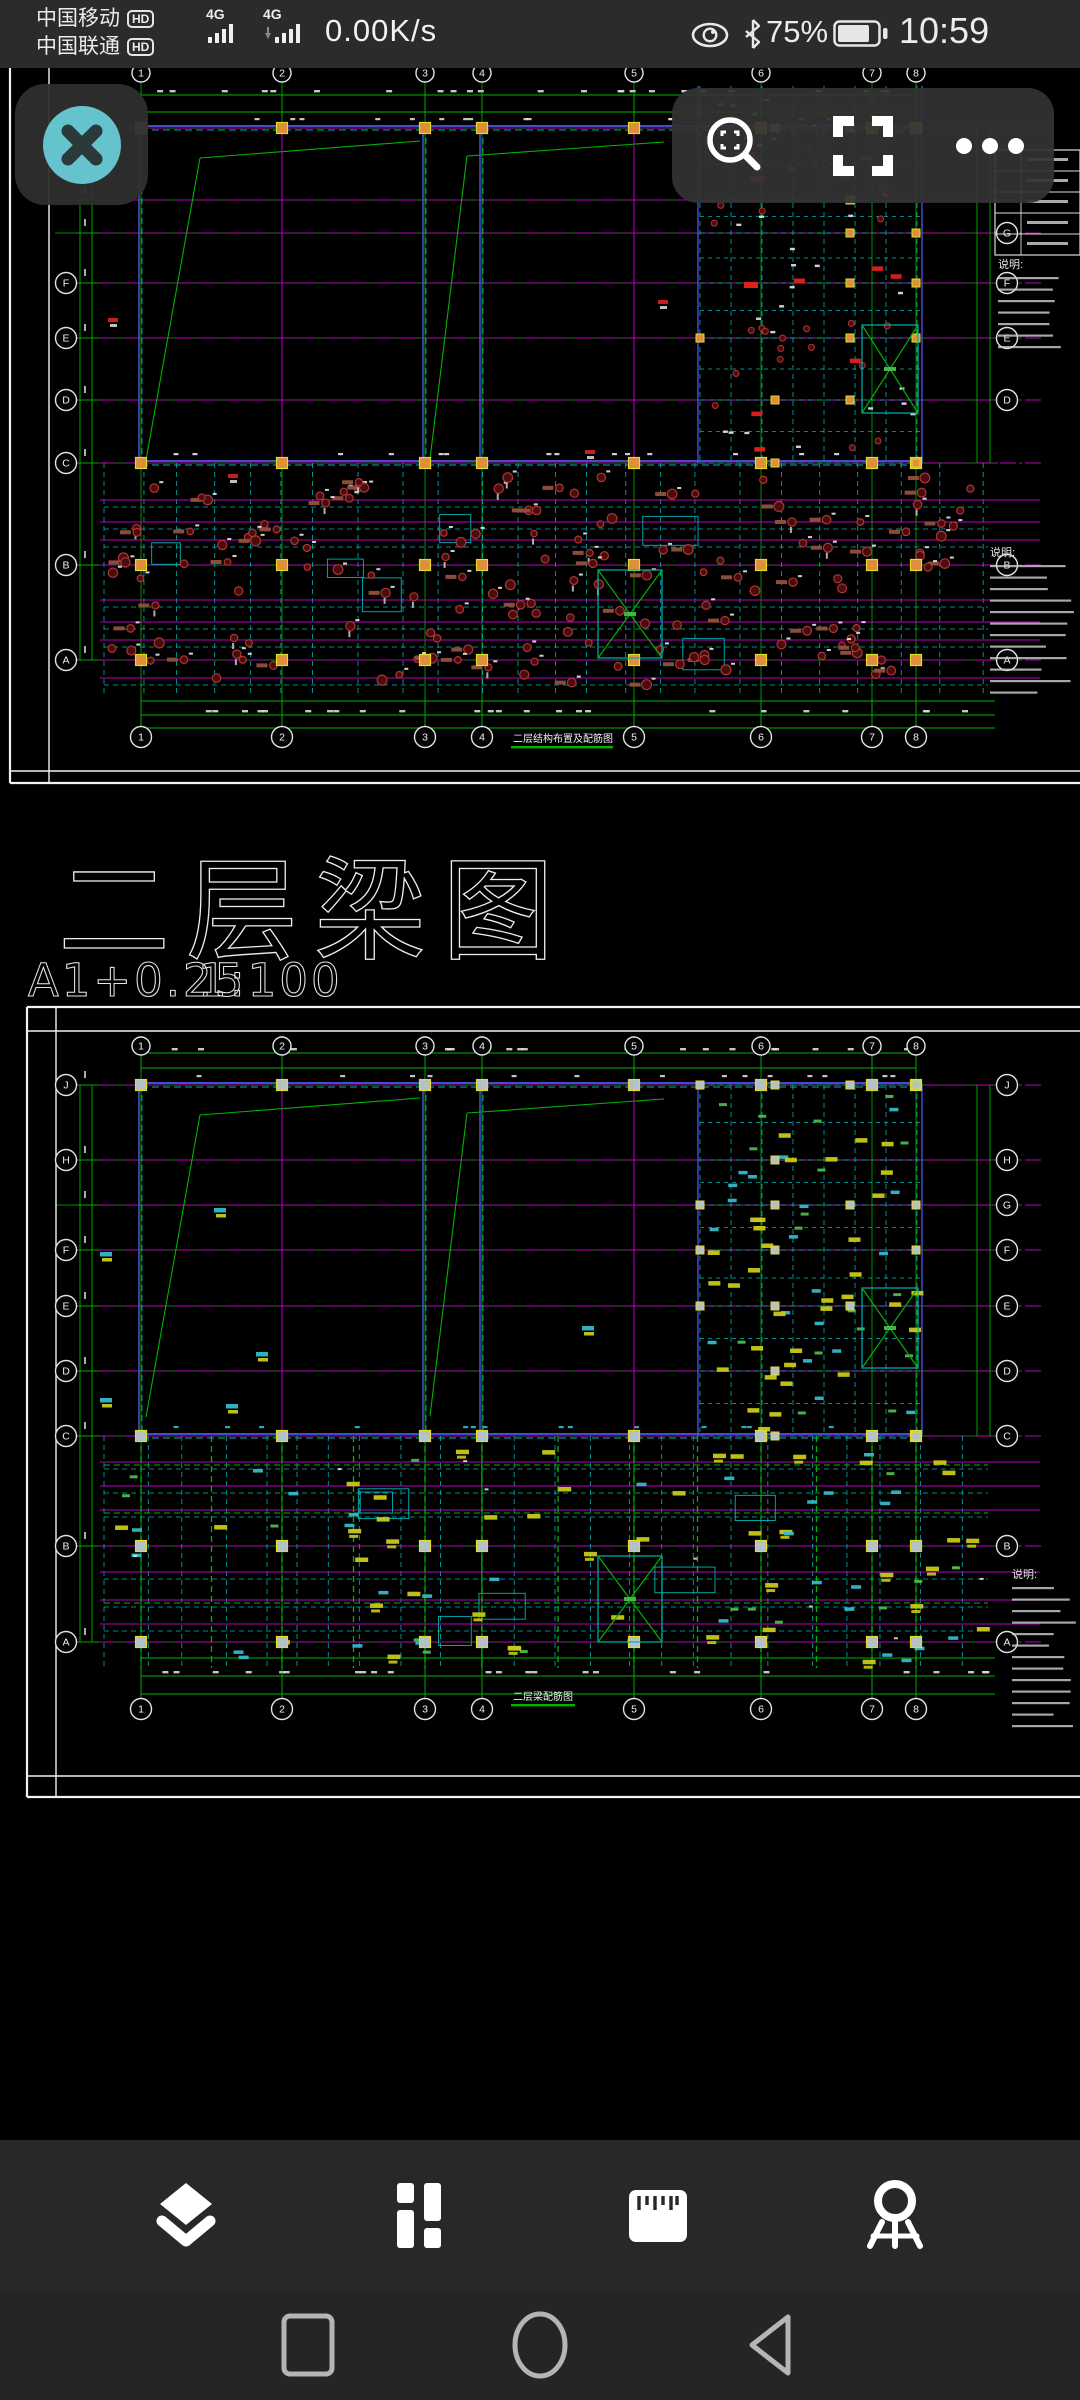 The width and height of the screenshot is (1080, 2400). I want to click on back-icon, so click(770, 2345).